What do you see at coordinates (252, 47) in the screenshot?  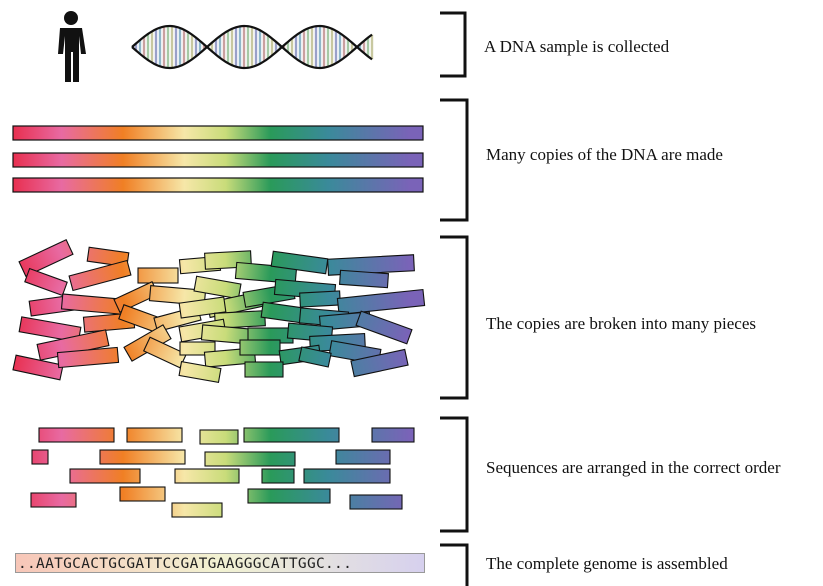 I see `dna-helix-icon` at bounding box center [252, 47].